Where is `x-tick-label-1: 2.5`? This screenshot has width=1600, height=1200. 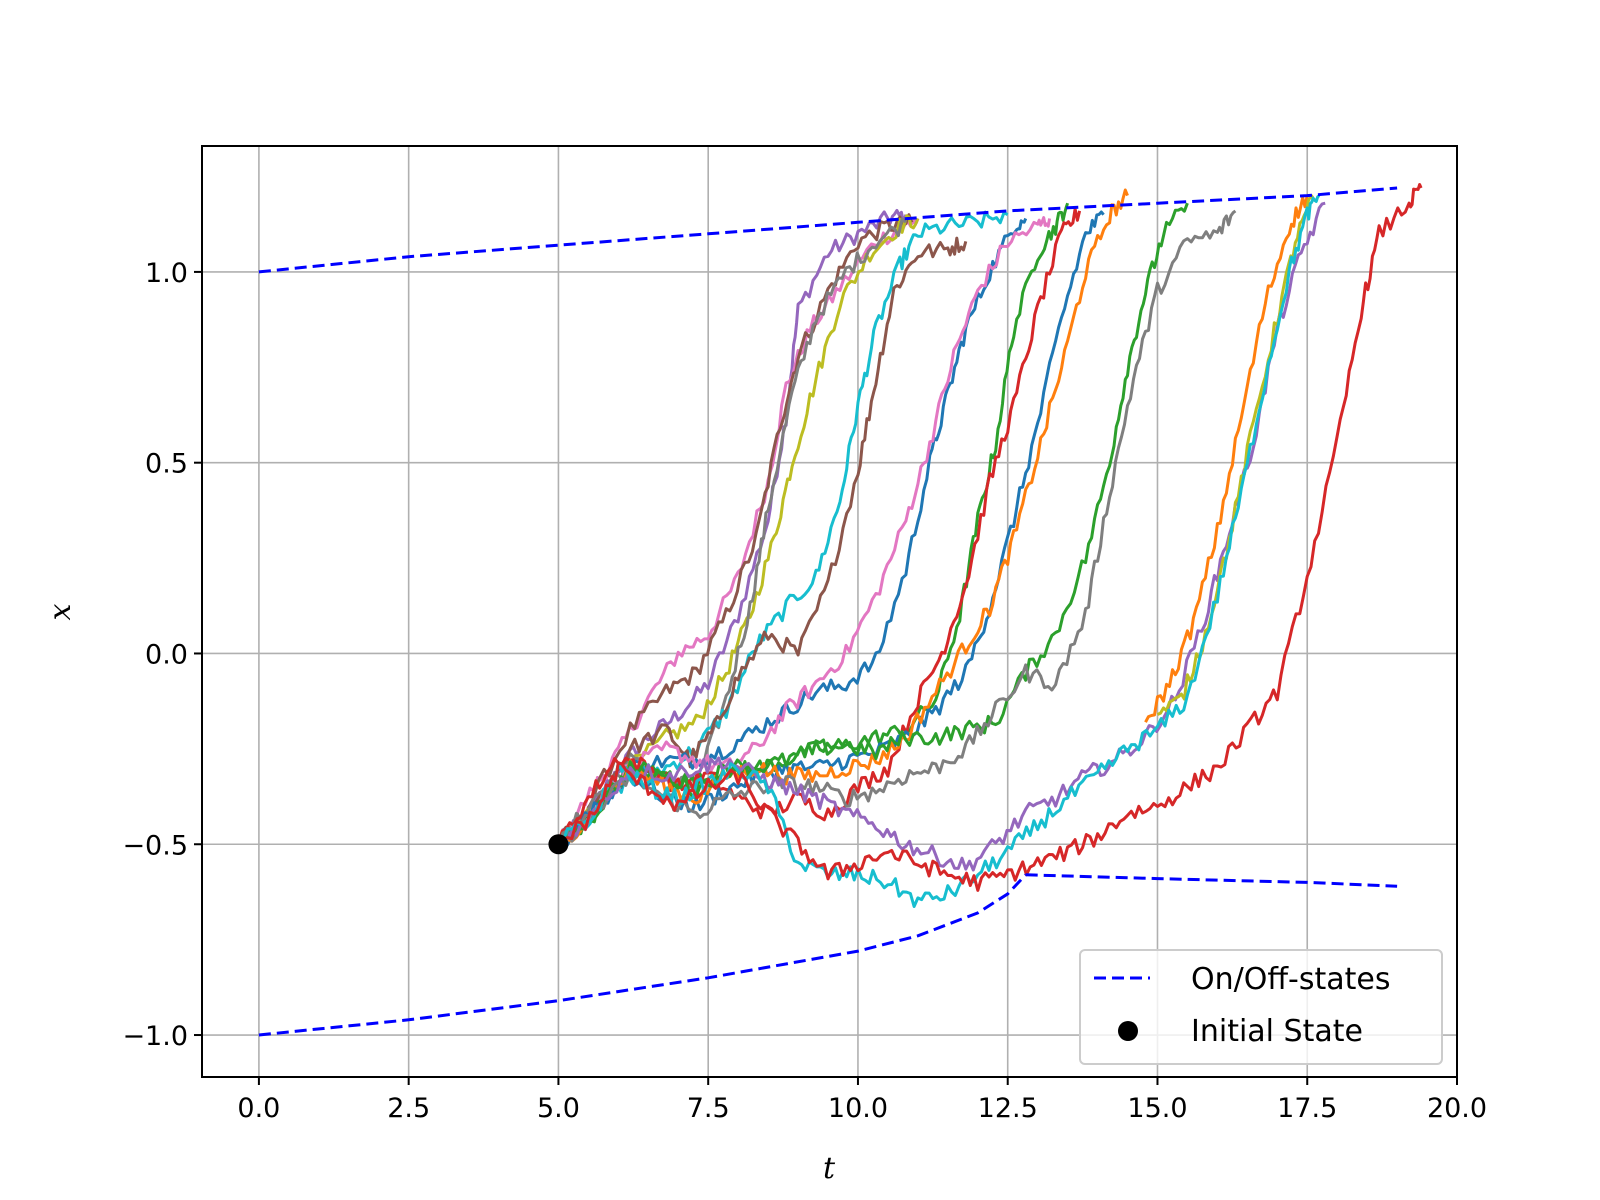
x-tick-label-1: 2.5 is located at coordinates (408, 1108).